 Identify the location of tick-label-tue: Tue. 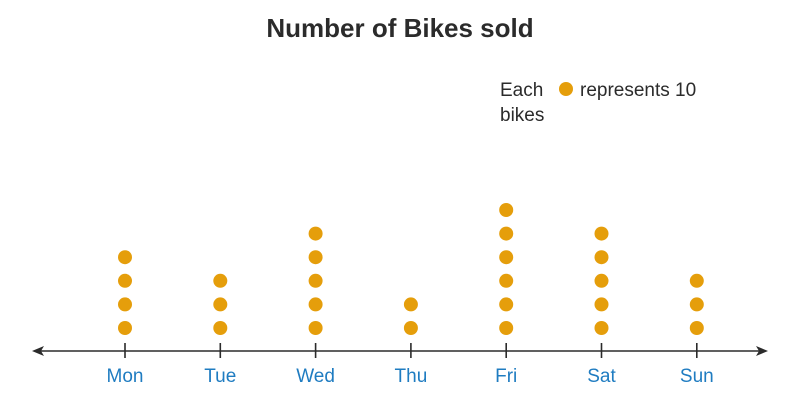
(220, 376).